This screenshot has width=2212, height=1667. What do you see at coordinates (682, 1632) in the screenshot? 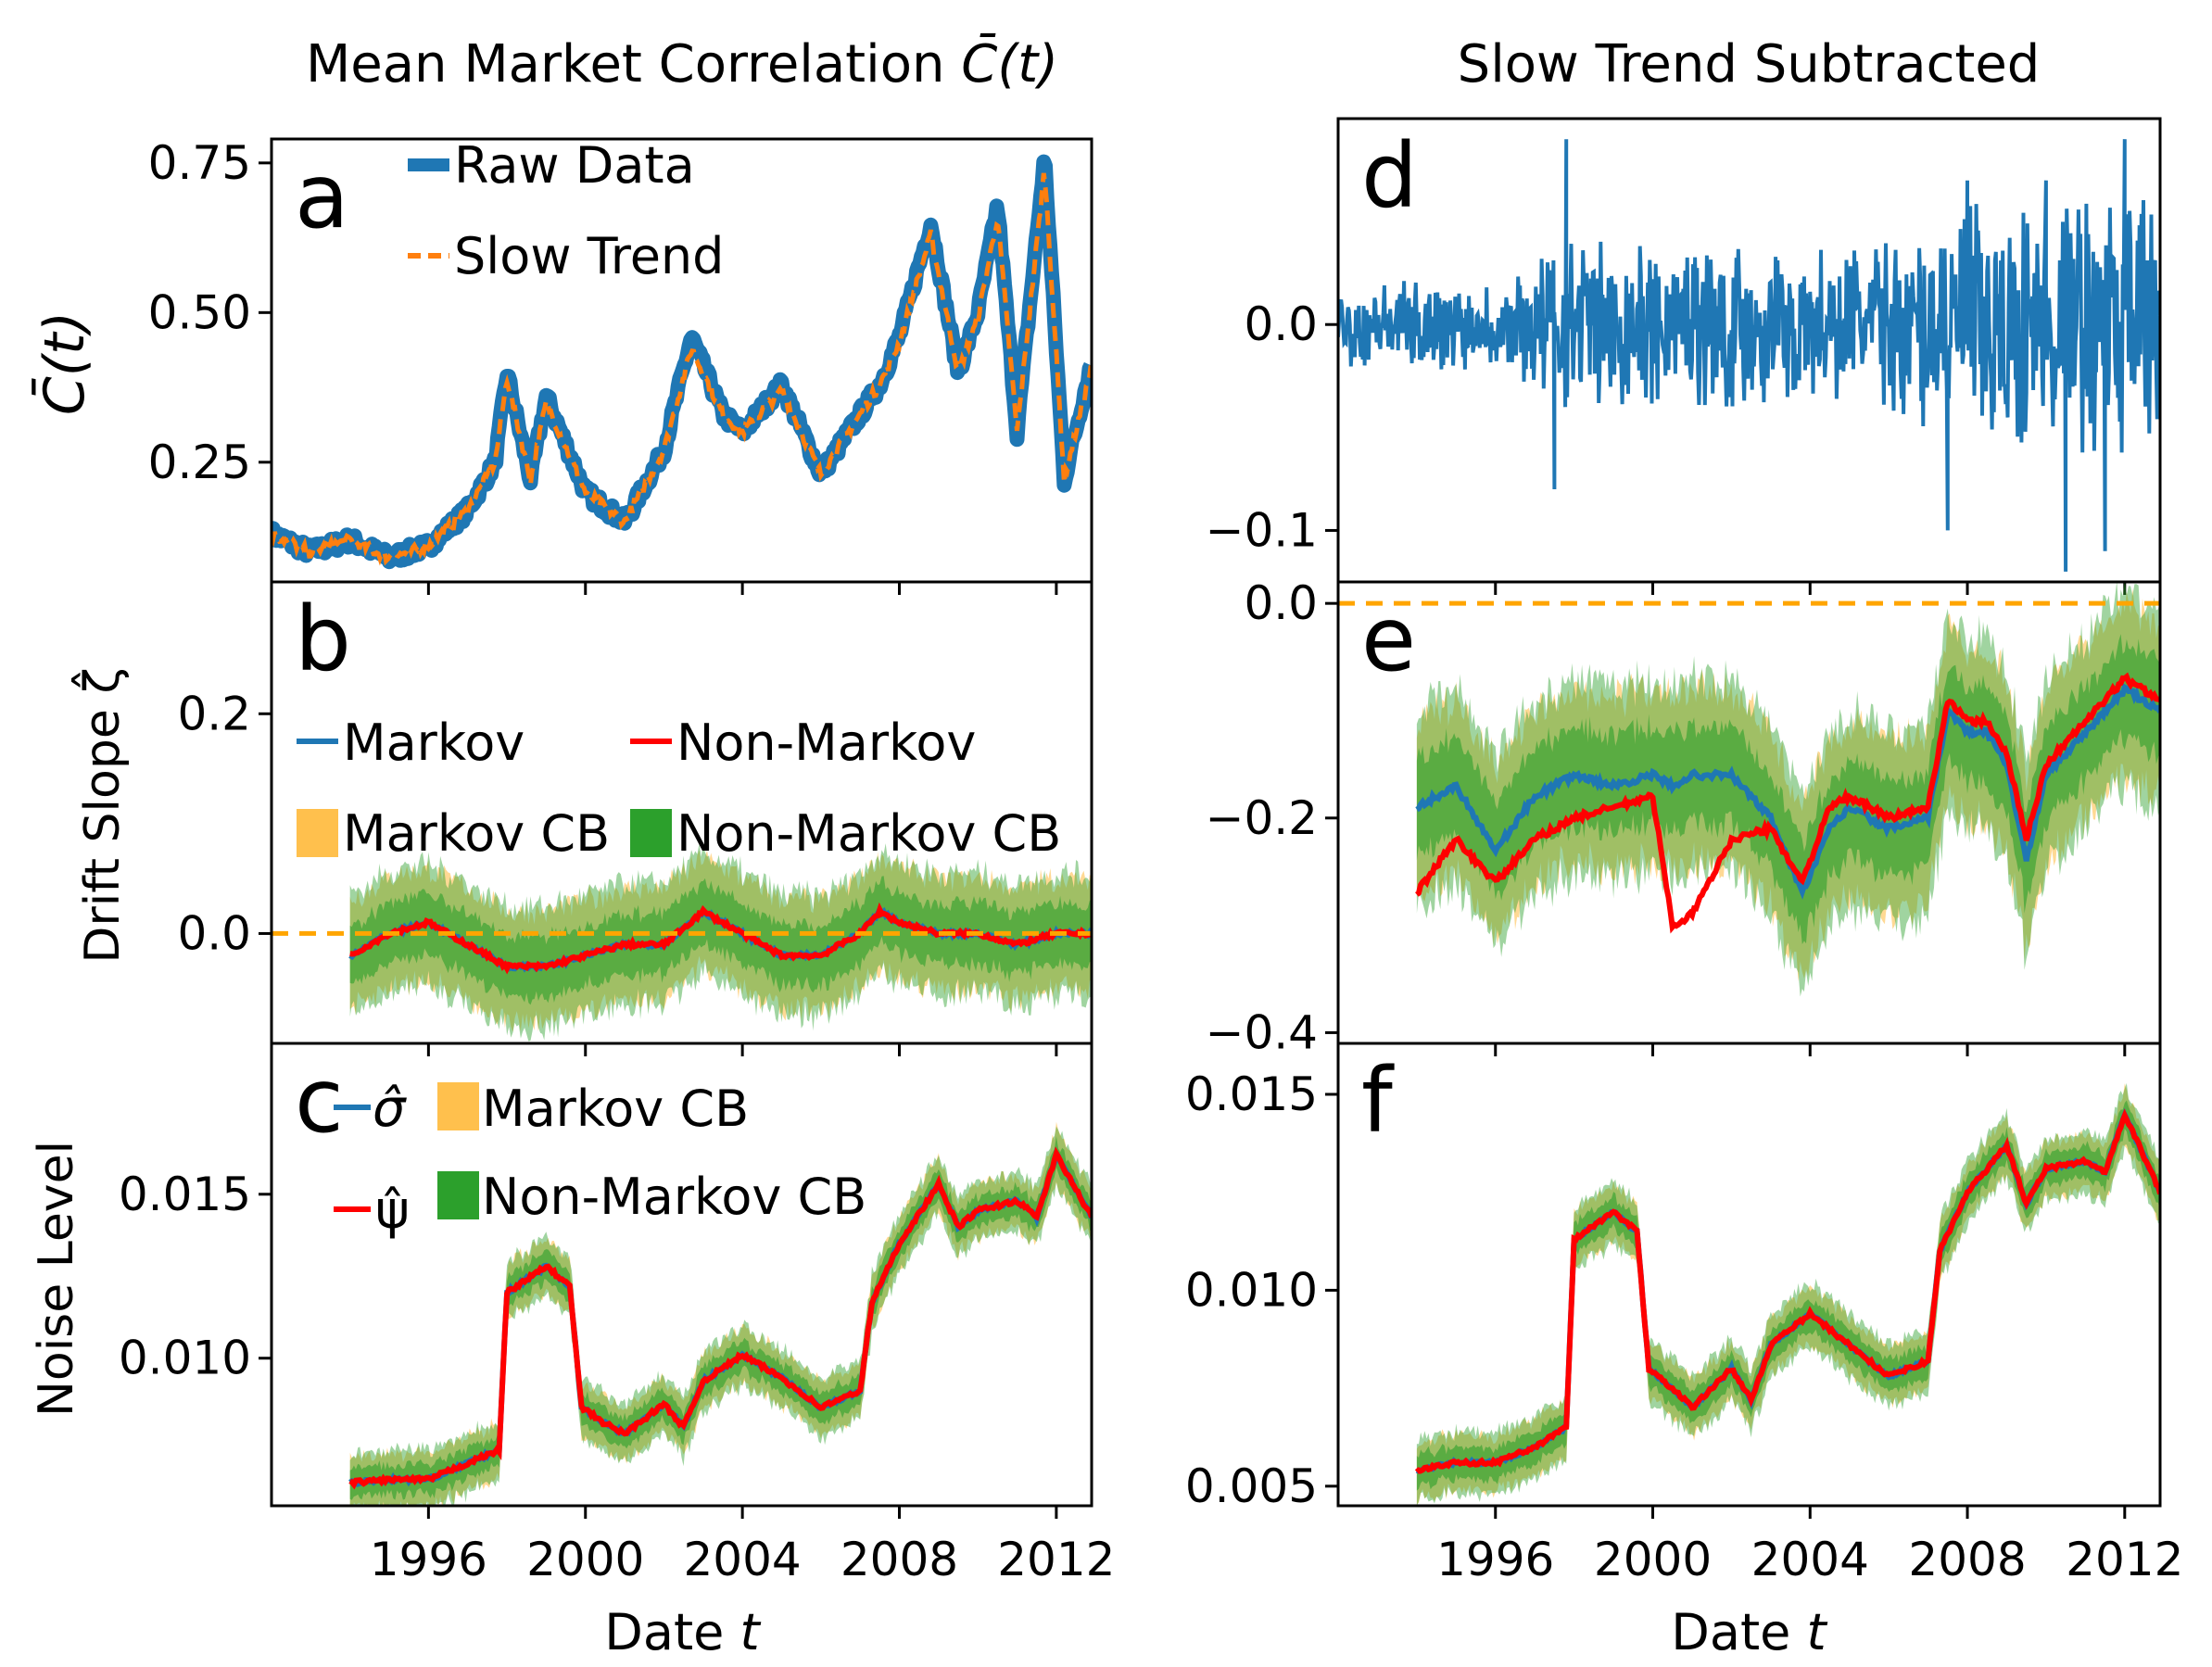
I see `xlabel-left: Date t` at bounding box center [682, 1632].